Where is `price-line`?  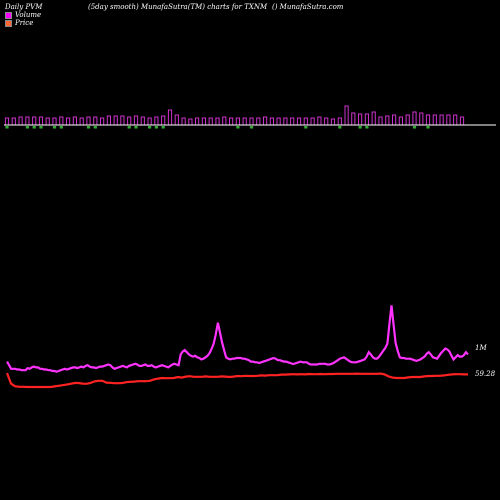 price-line is located at coordinates (236, 380).